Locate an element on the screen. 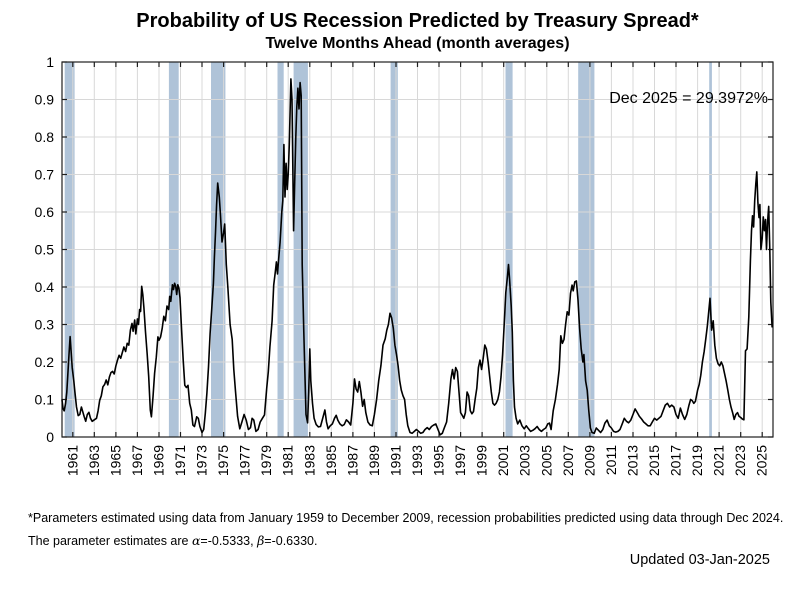  x-tick-label: 1979 is located at coordinates (266, 460).